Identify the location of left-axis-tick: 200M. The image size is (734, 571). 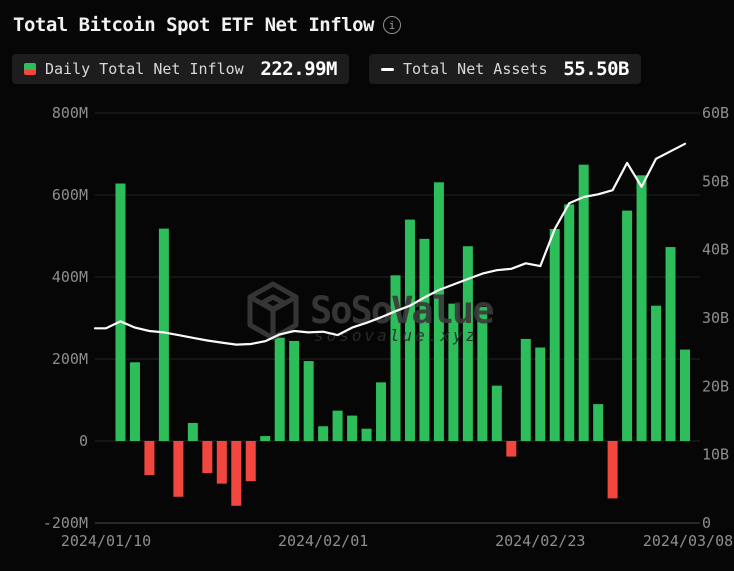
(70, 359).